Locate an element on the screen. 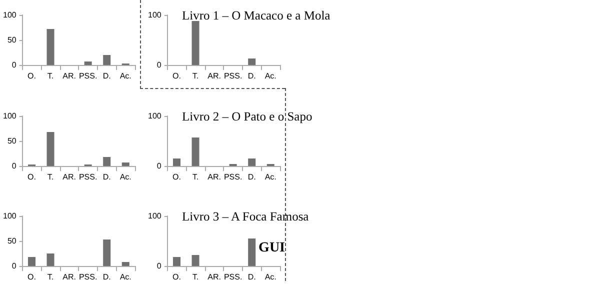  annotation: GUI is located at coordinates (272, 248).